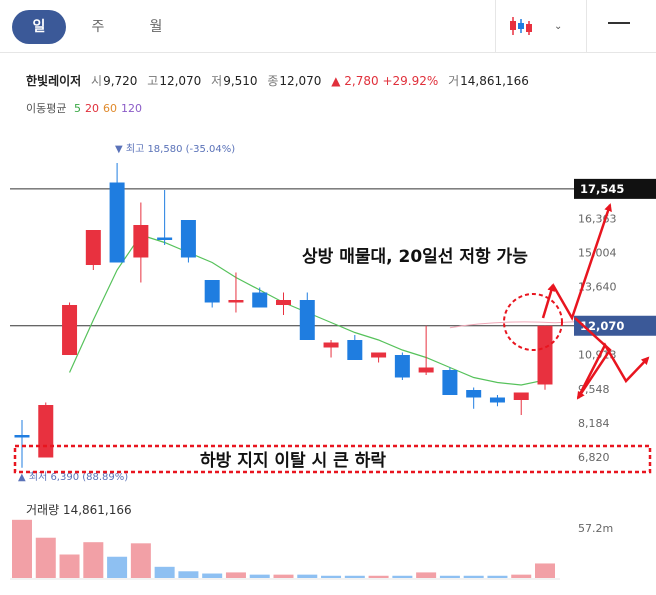 This screenshot has width=656, height=595. I want to click on chevron-down-icon: ⌄, so click(558, 26).